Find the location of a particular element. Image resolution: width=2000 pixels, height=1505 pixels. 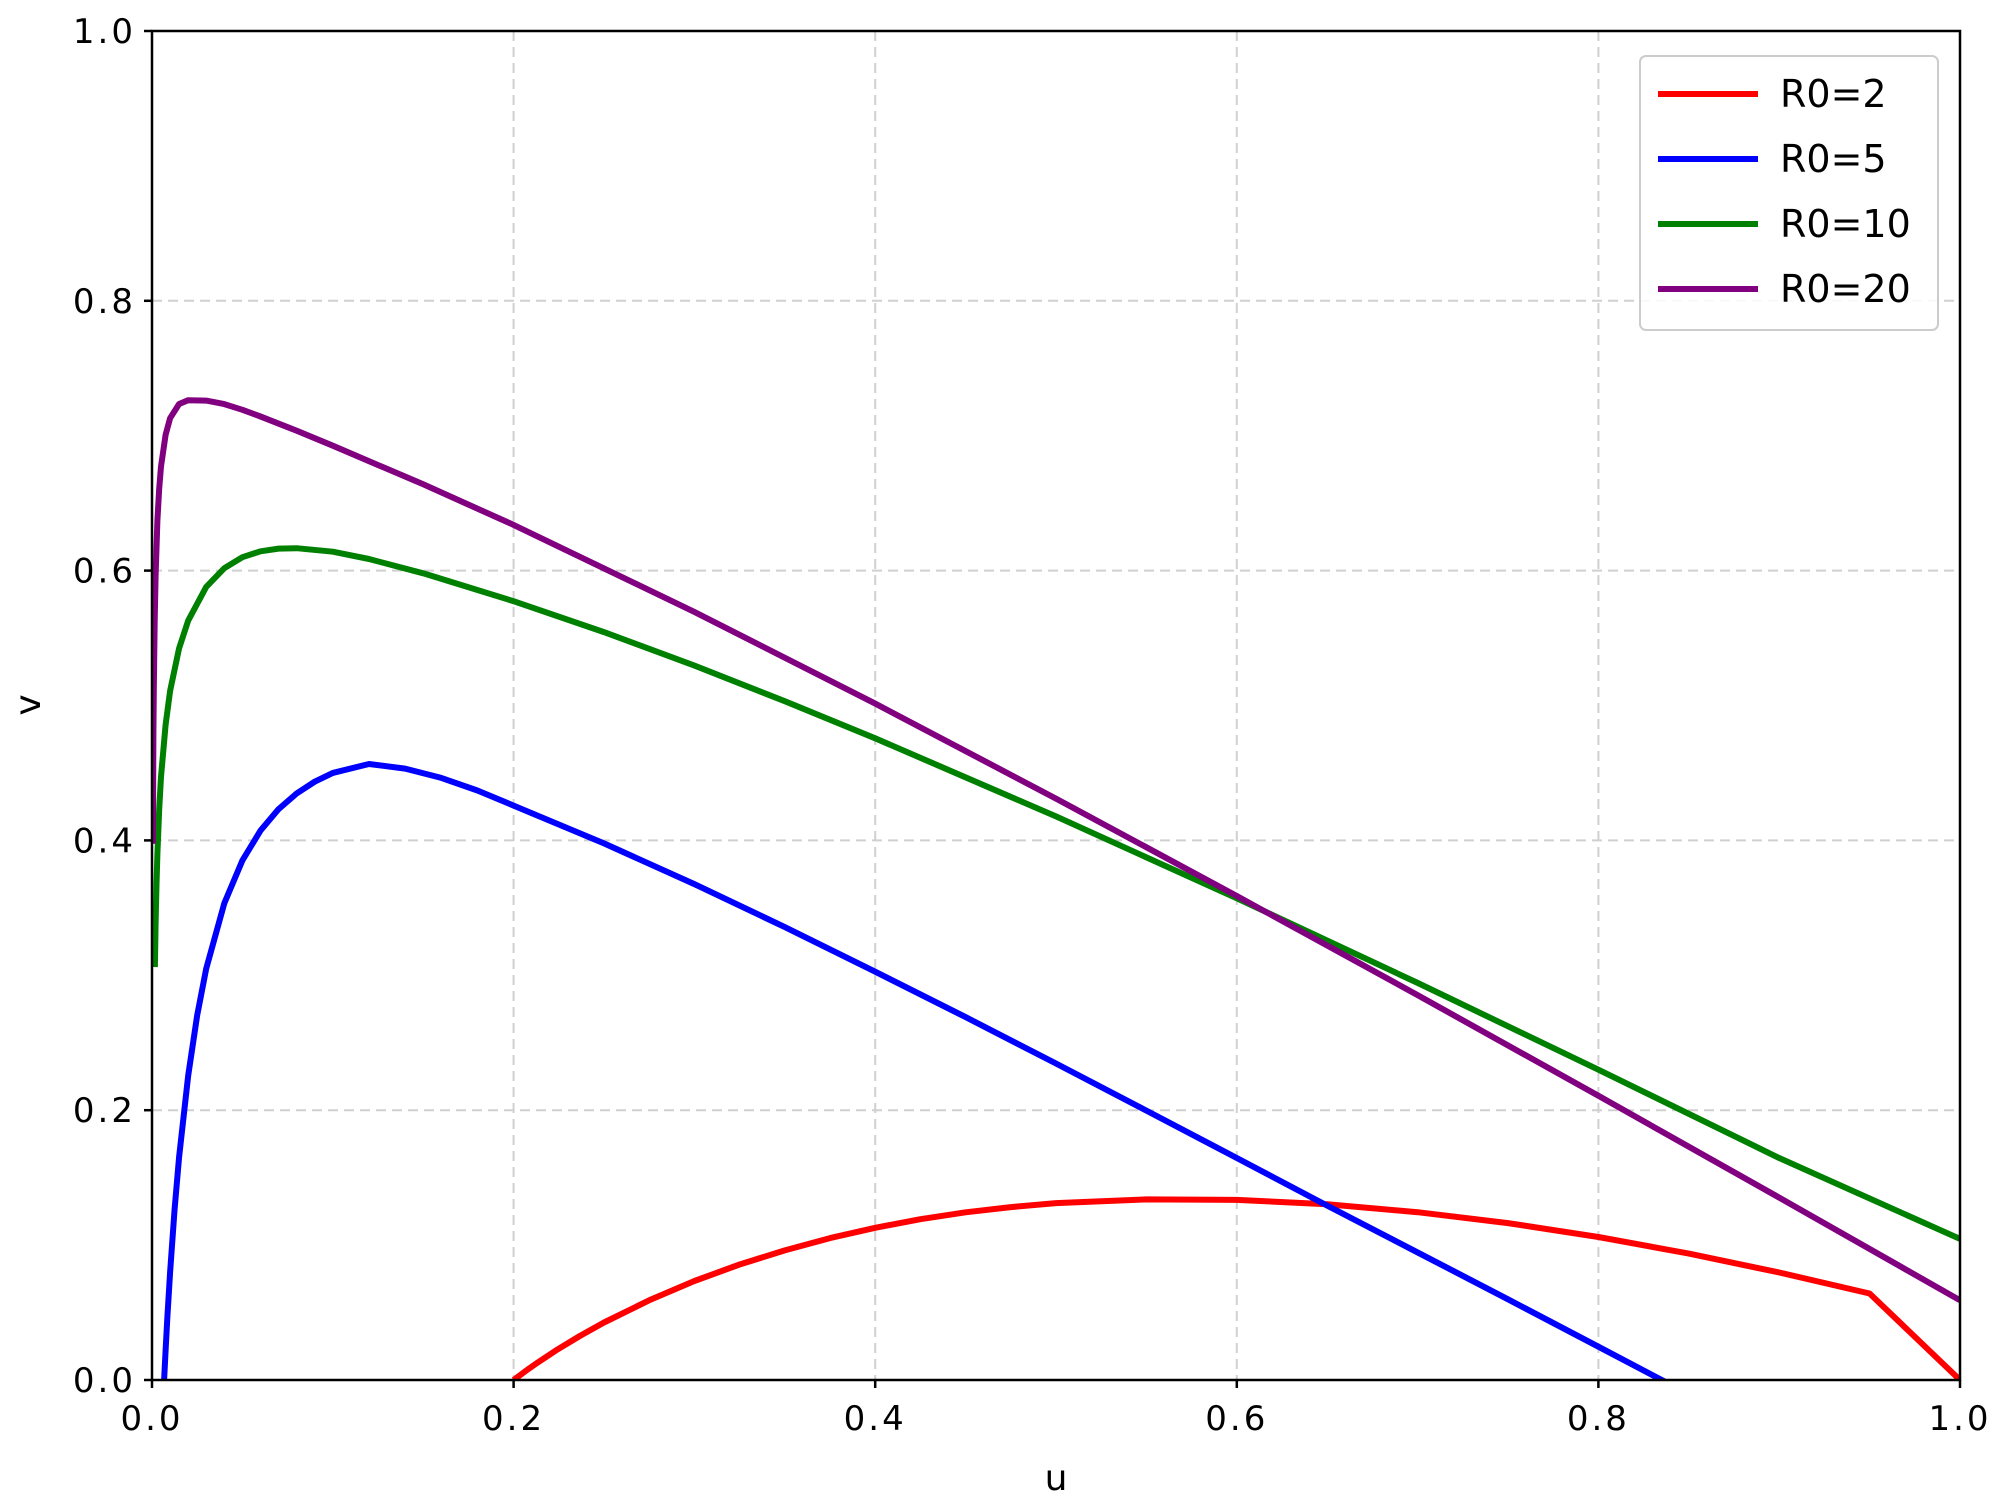

y-axis-label: v is located at coordinates (28, 704).